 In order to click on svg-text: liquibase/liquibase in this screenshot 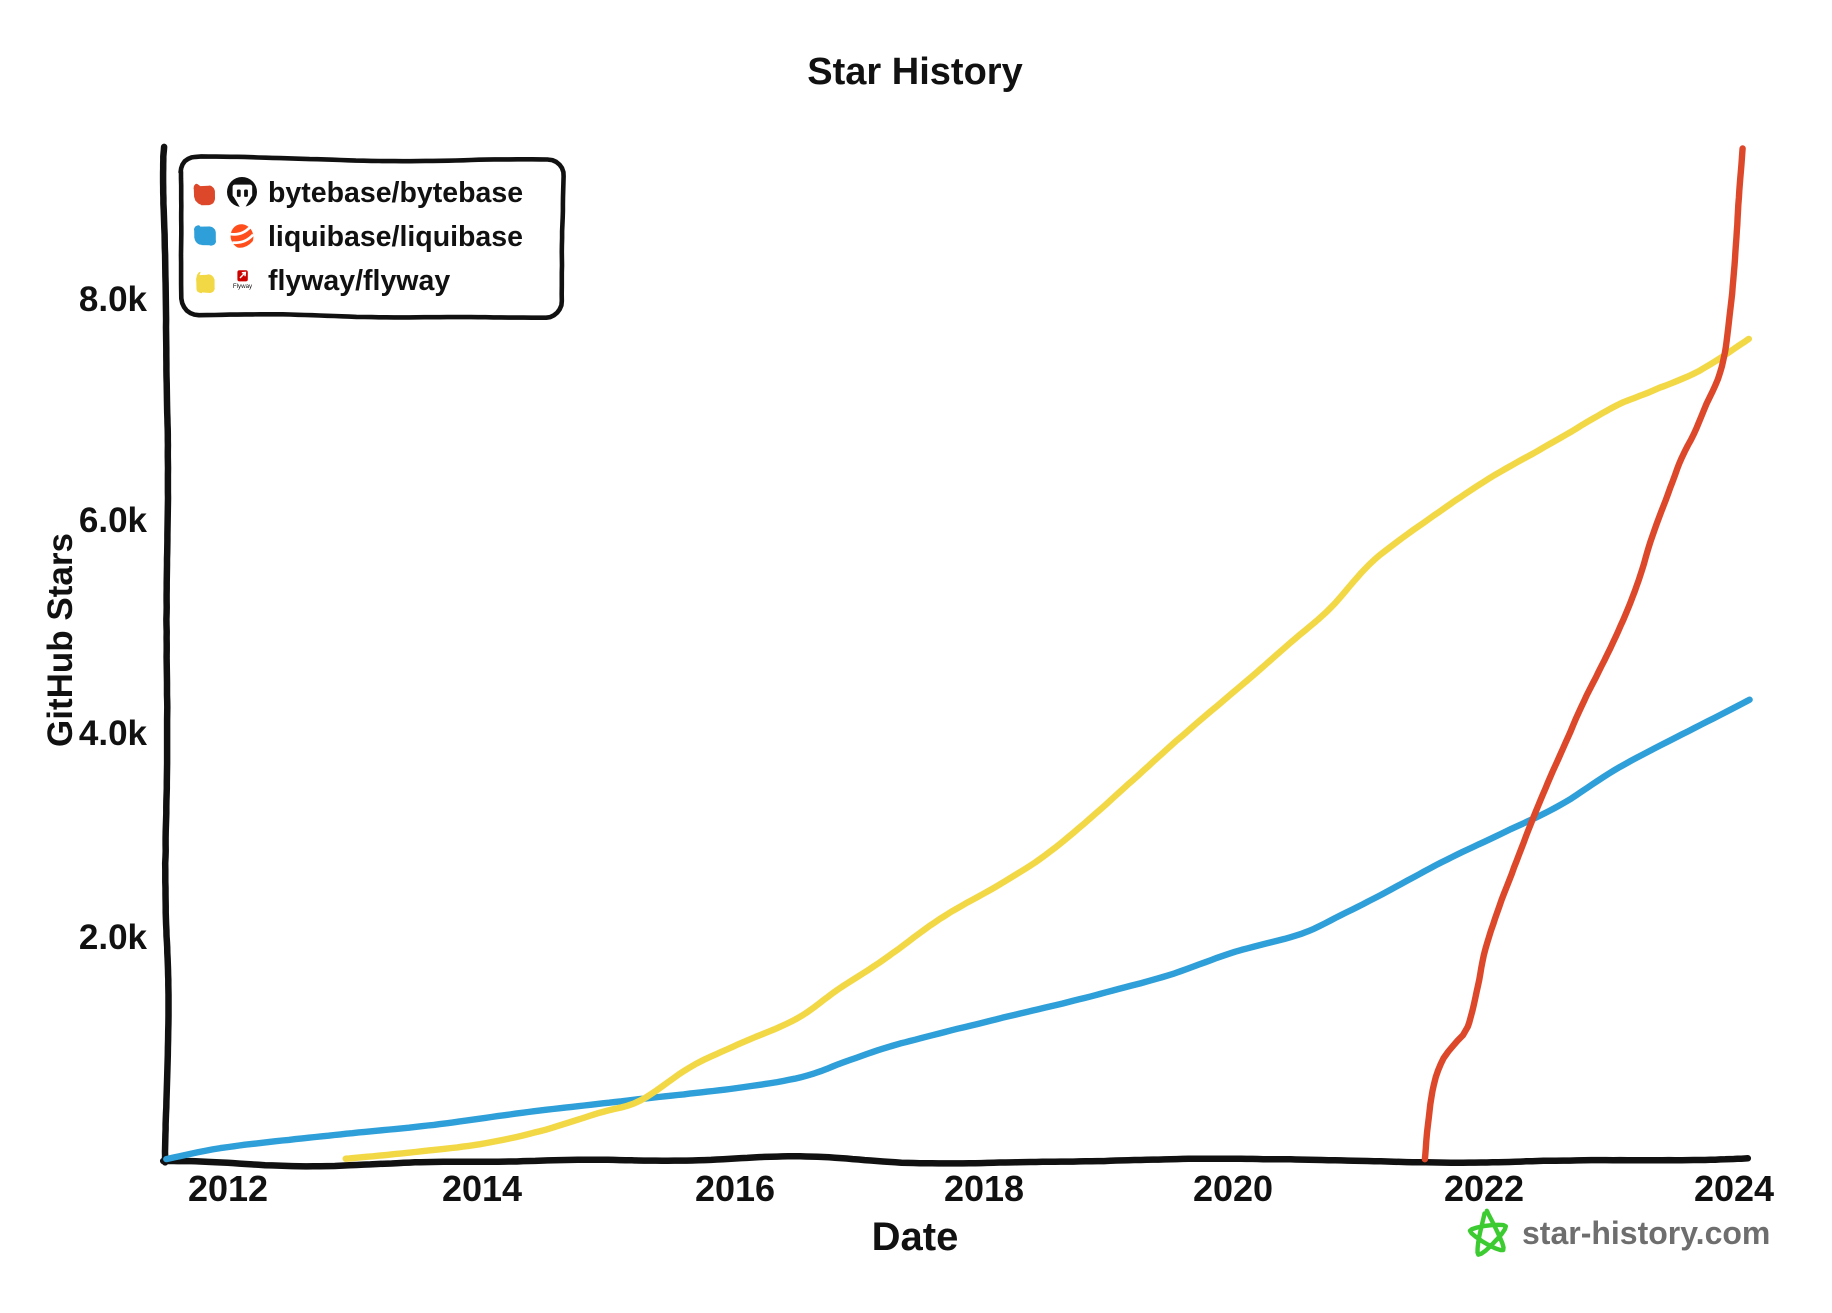, I will do `click(395, 237)`.